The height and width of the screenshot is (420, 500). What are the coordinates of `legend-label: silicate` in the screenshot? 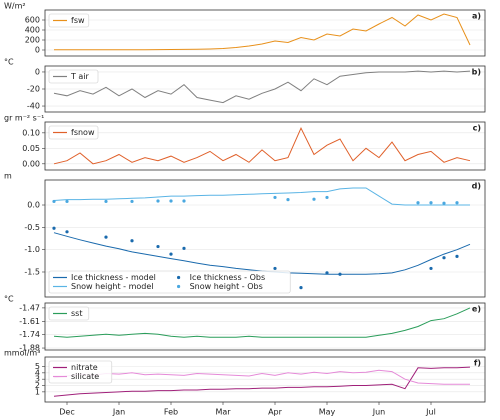 It's located at (85, 376).